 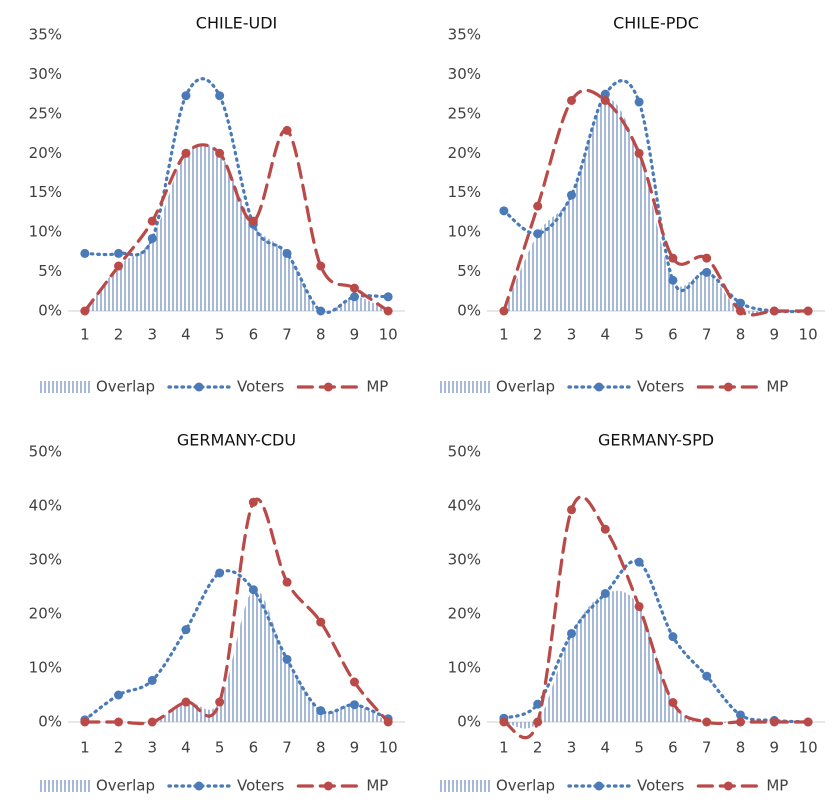 What do you see at coordinates (236, 23) in the screenshot?
I see `chart-title: CHILE-UDI` at bounding box center [236, 23].